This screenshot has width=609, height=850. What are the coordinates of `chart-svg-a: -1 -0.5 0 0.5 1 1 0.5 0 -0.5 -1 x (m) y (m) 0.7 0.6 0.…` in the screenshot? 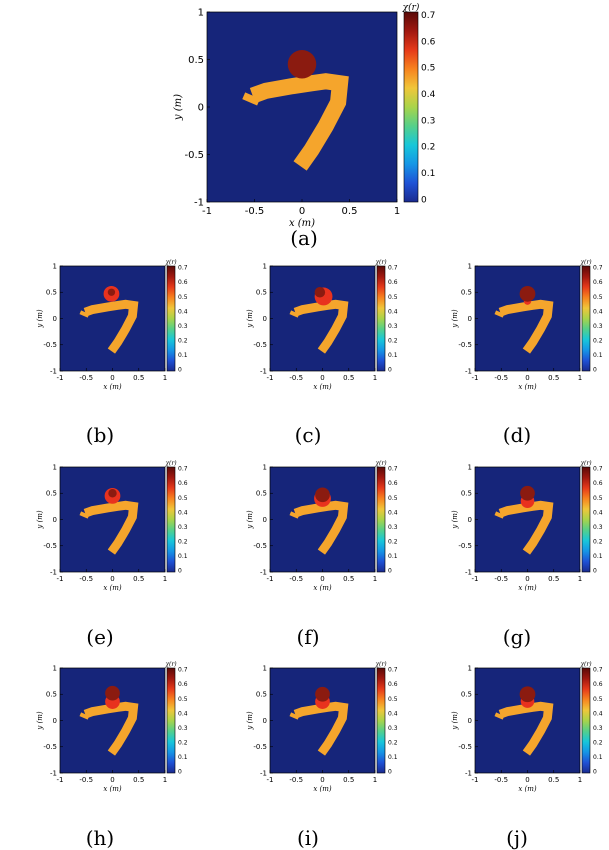 It's located at (304, 115).